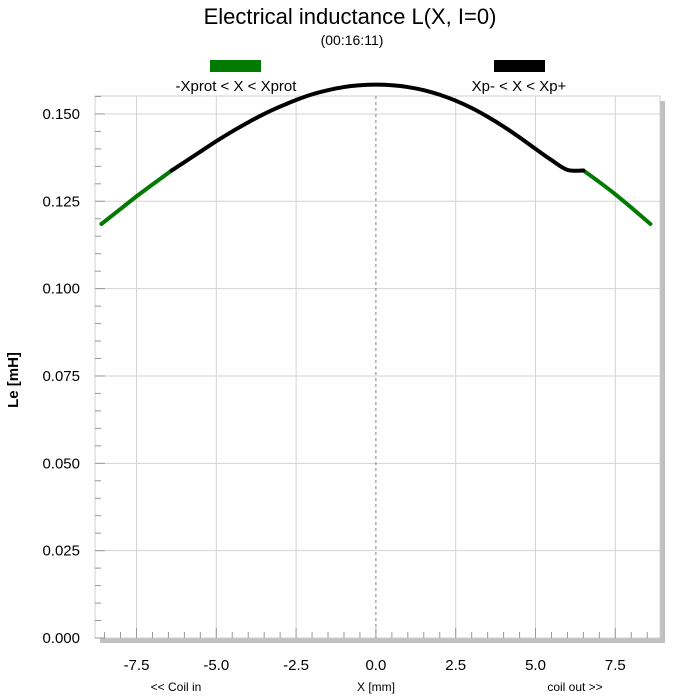 The width and height of the screenshot is (697, 697). I want to click on x-tick-label: -2.5, so click(296, 665).